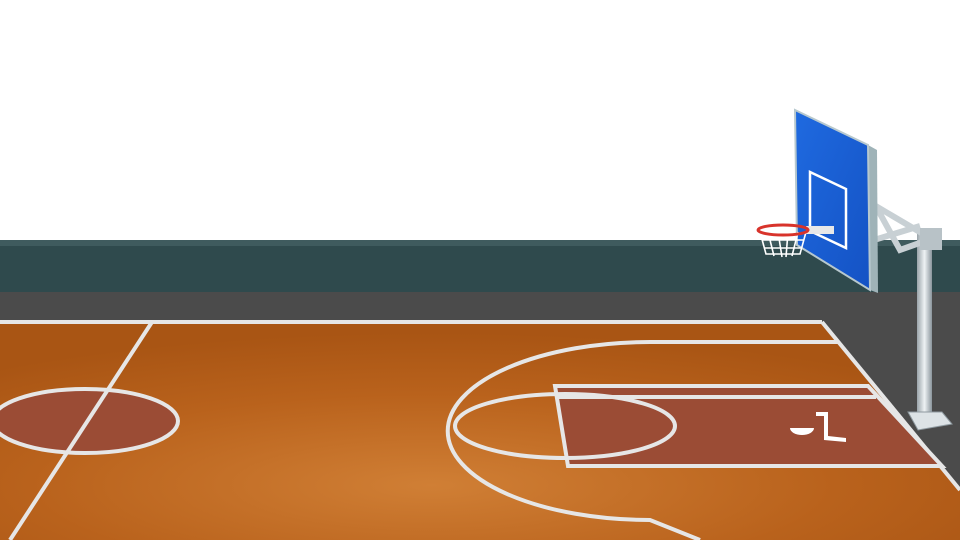 The width and height of the screenshot is (960, 540). What do you see at coordinates (480, 267) in the screenshot?
I see `wall` at bounding box center [480, 267].